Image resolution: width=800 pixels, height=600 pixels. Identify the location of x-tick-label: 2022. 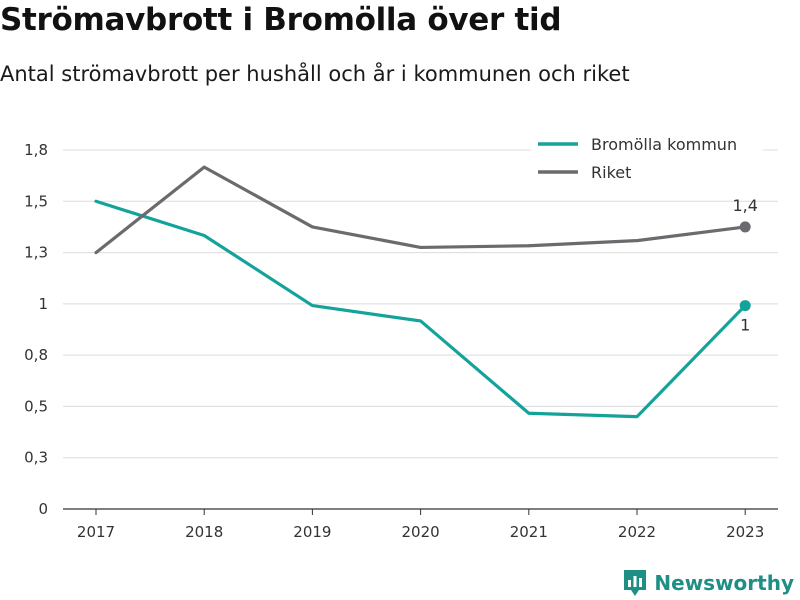
(637, 532).